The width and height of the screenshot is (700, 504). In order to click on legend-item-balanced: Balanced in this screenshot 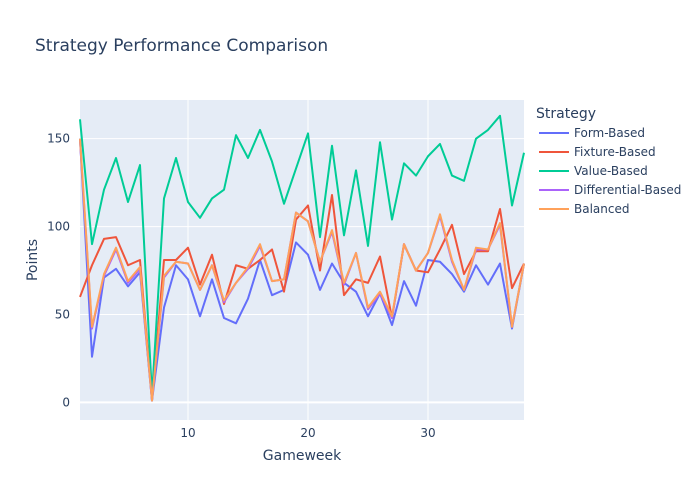, I will do `click(584, 209)`.